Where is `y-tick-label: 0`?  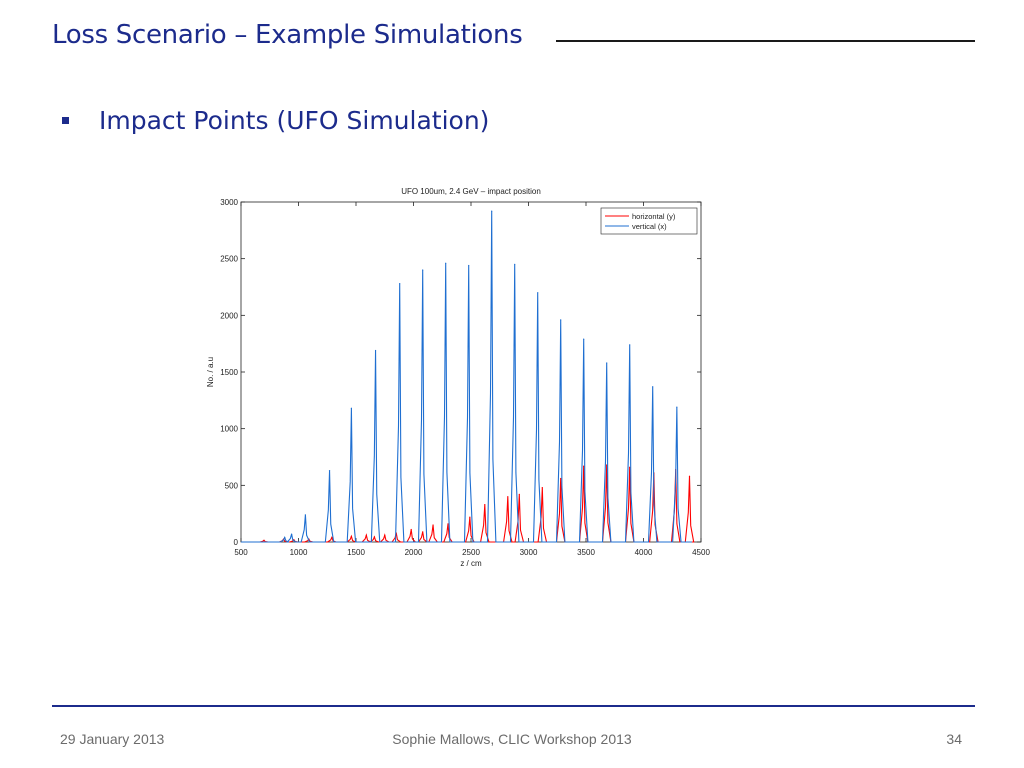
y-tick-label: 0 is located at coordinates (236, 542).